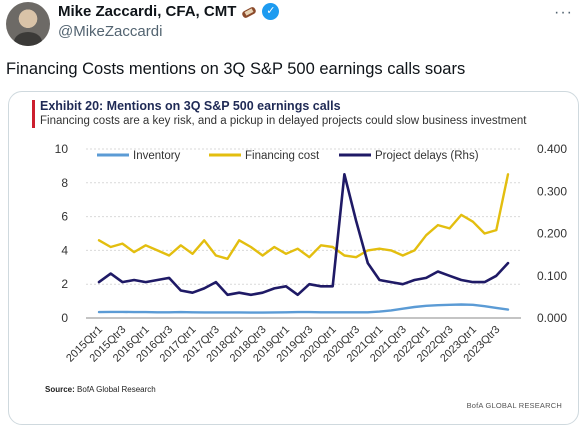 This screenshot has height=427, width=587. Describe the element at coordinates (64, 183) in the screenshot. I see `y-tick-label: 8` at that location.